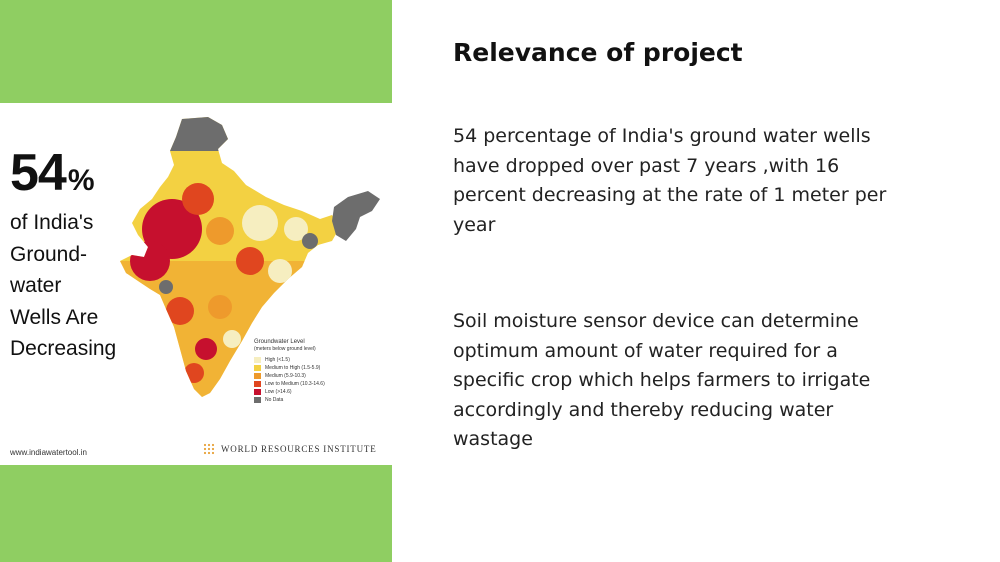  What do you see at coordinates (299, 449) in the screenshot?
I see `wri-name: WORLD RESOURCES INSTITUTE` at bounding box center [299, 449].